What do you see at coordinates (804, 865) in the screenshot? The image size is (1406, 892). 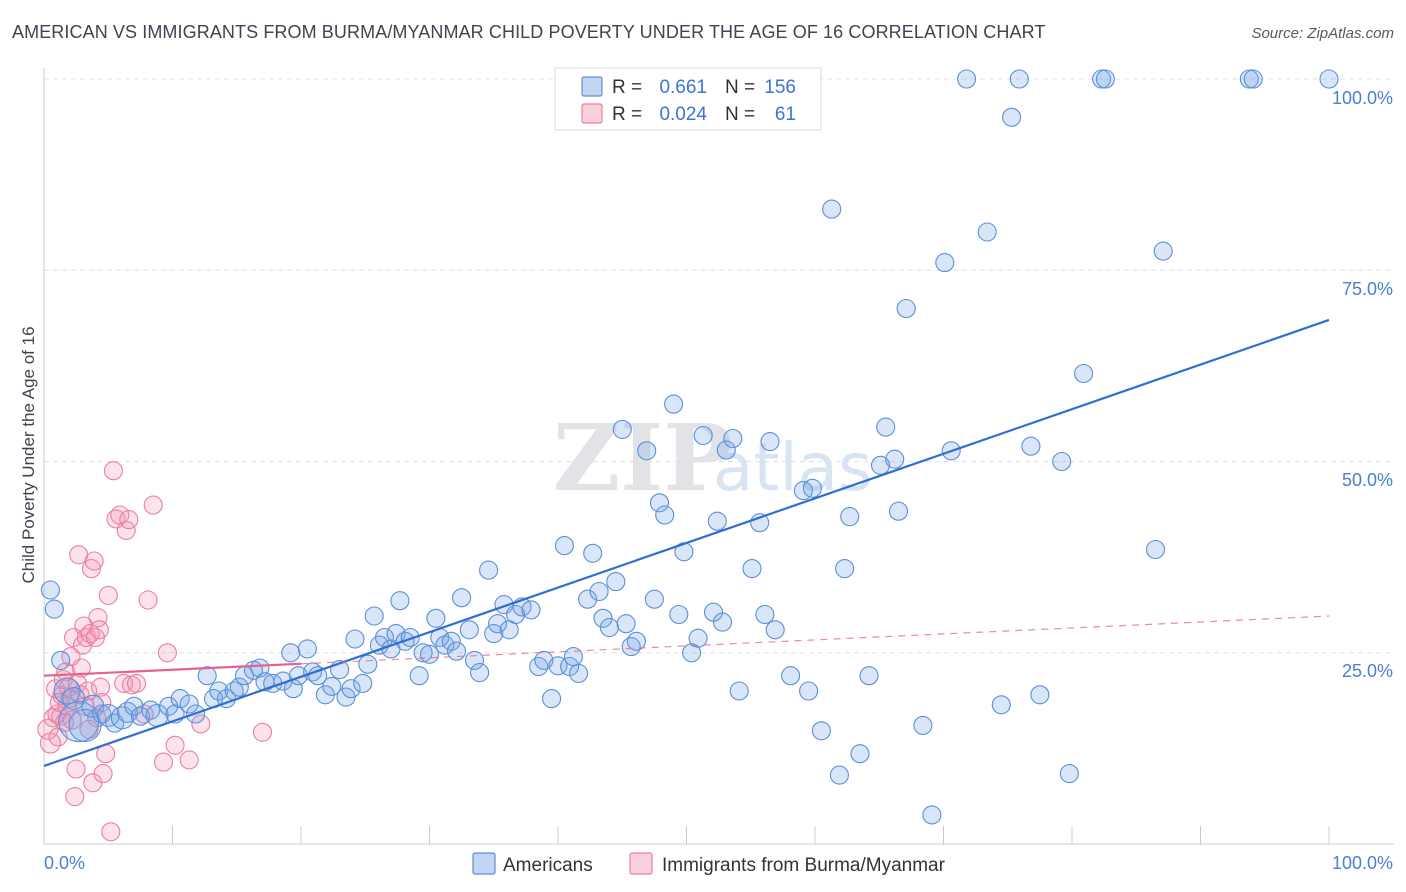 I see `bottom-legend-label-burma: Immigrants from Burma/Myanmar` at bounding box center [804, 865].